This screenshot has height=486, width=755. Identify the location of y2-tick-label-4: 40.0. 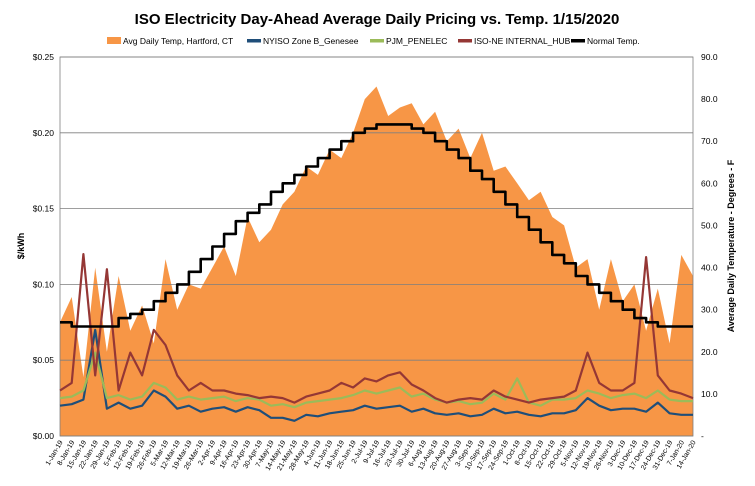
(709, 268).